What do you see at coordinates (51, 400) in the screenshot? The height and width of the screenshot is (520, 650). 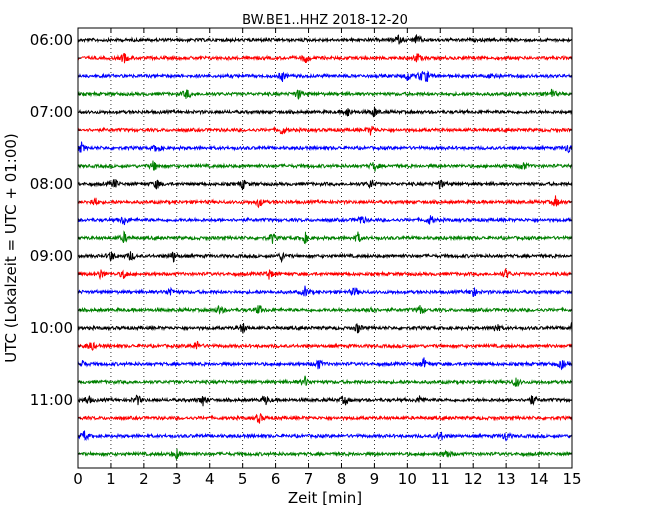 I see `y-tick-label-5: 11:00` at bounding box center [51, 400].